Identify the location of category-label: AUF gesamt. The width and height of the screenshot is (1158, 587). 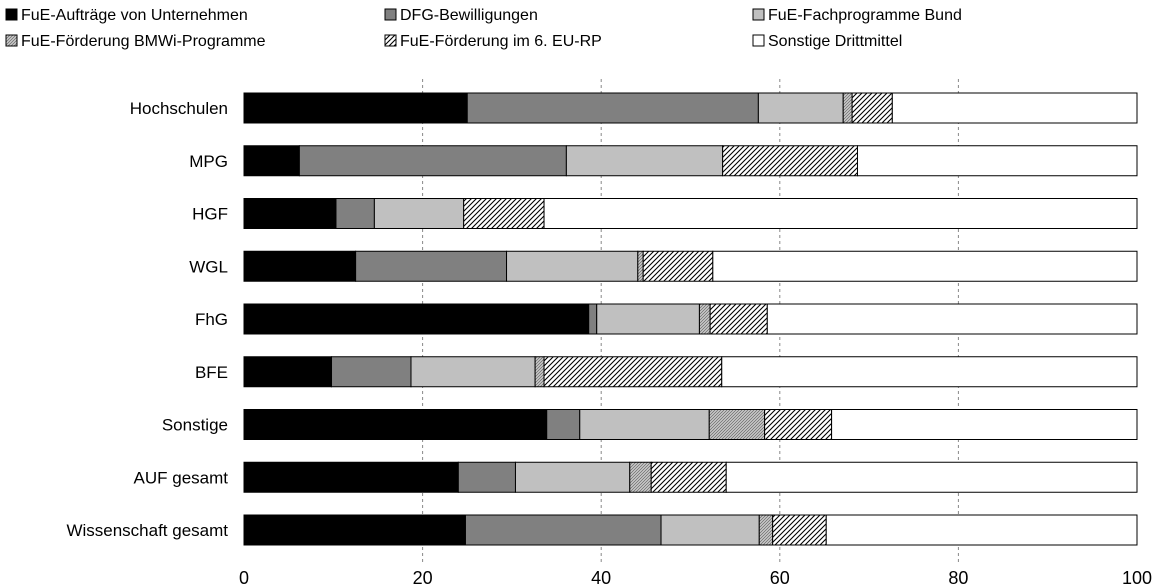
(181, 477).